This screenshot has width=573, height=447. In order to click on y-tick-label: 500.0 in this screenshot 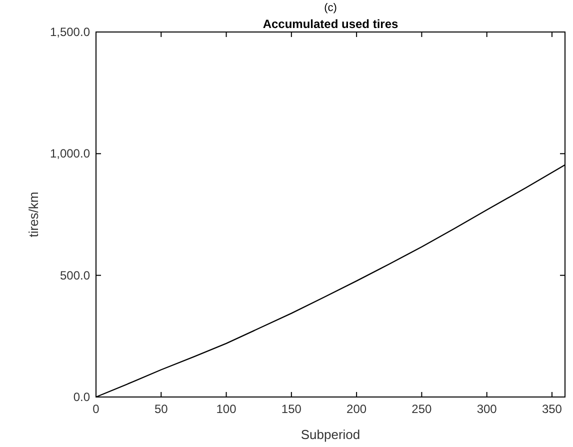, I will do `click(75, 275)`.